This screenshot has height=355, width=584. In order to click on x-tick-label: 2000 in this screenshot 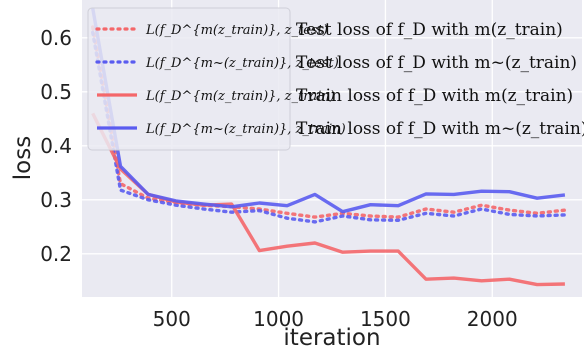, I will do `click(492, 319)`.